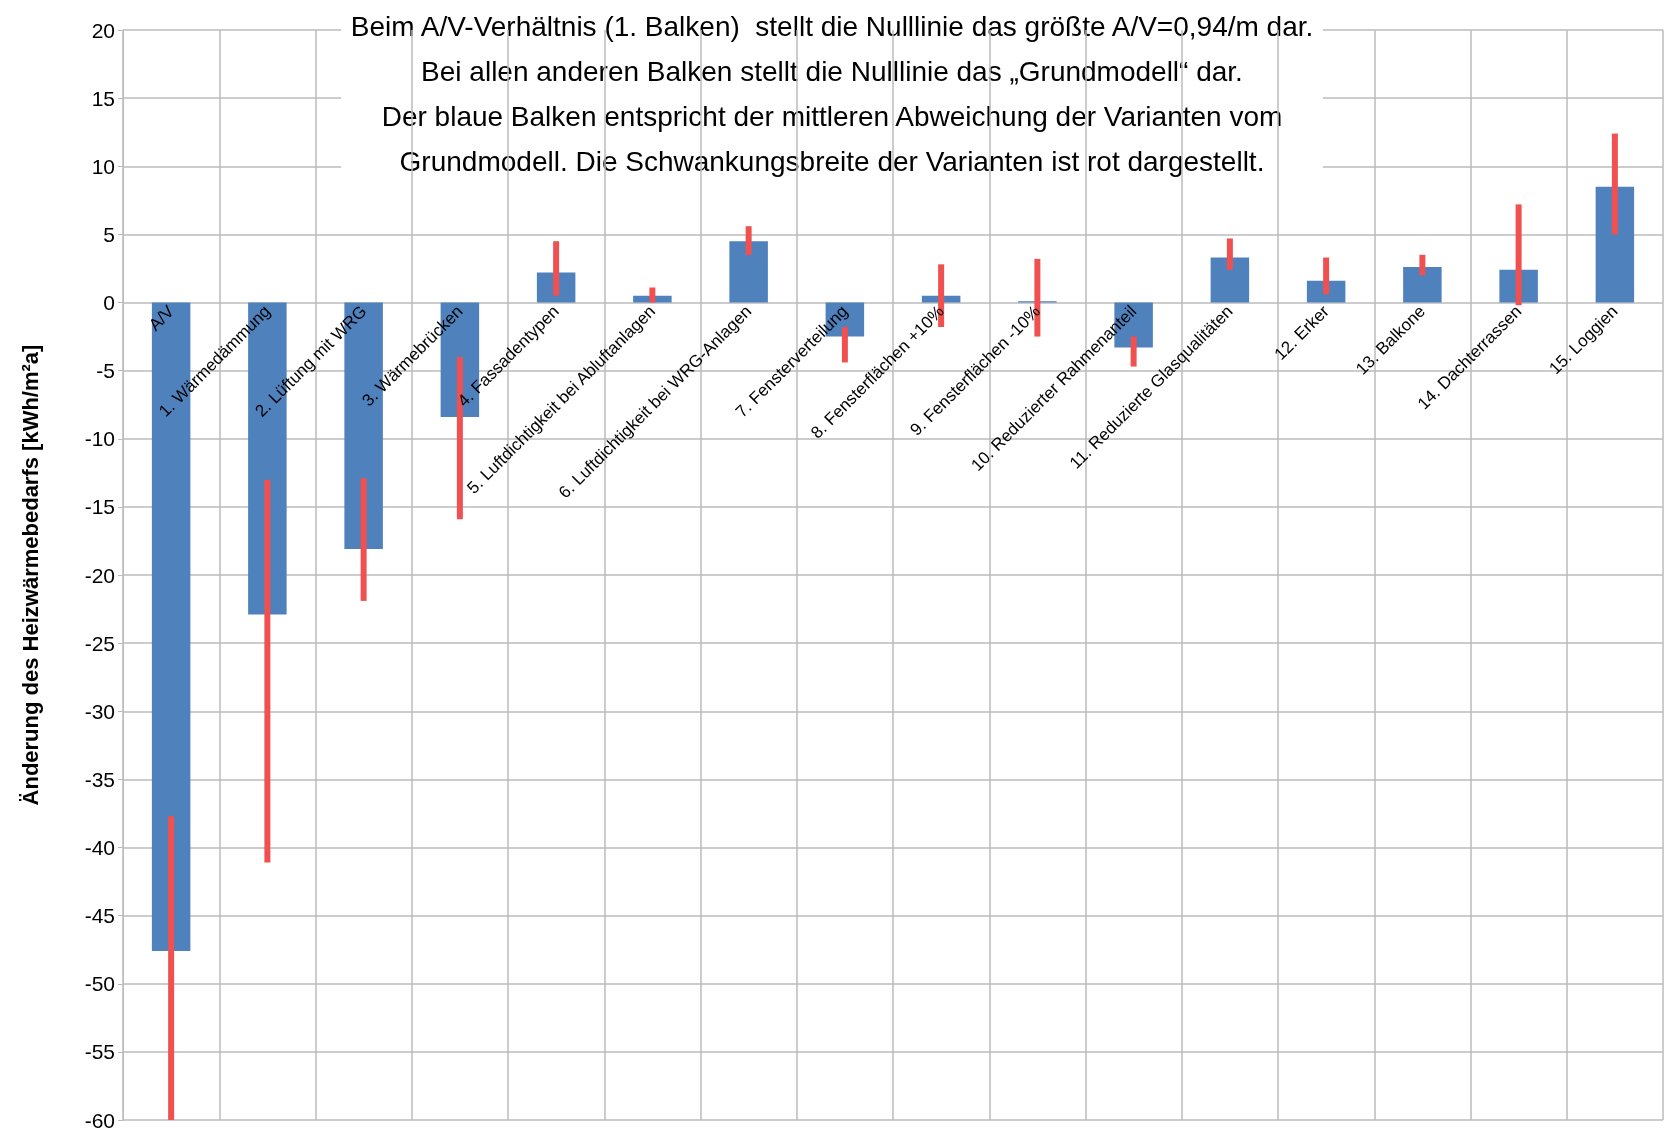 The height and width of the screenshot is (1131, 1664). What do you see at coordinates (99, 507) in the screenshot?
I see `y-tick-label: -15` at bounding box center [99, 507].